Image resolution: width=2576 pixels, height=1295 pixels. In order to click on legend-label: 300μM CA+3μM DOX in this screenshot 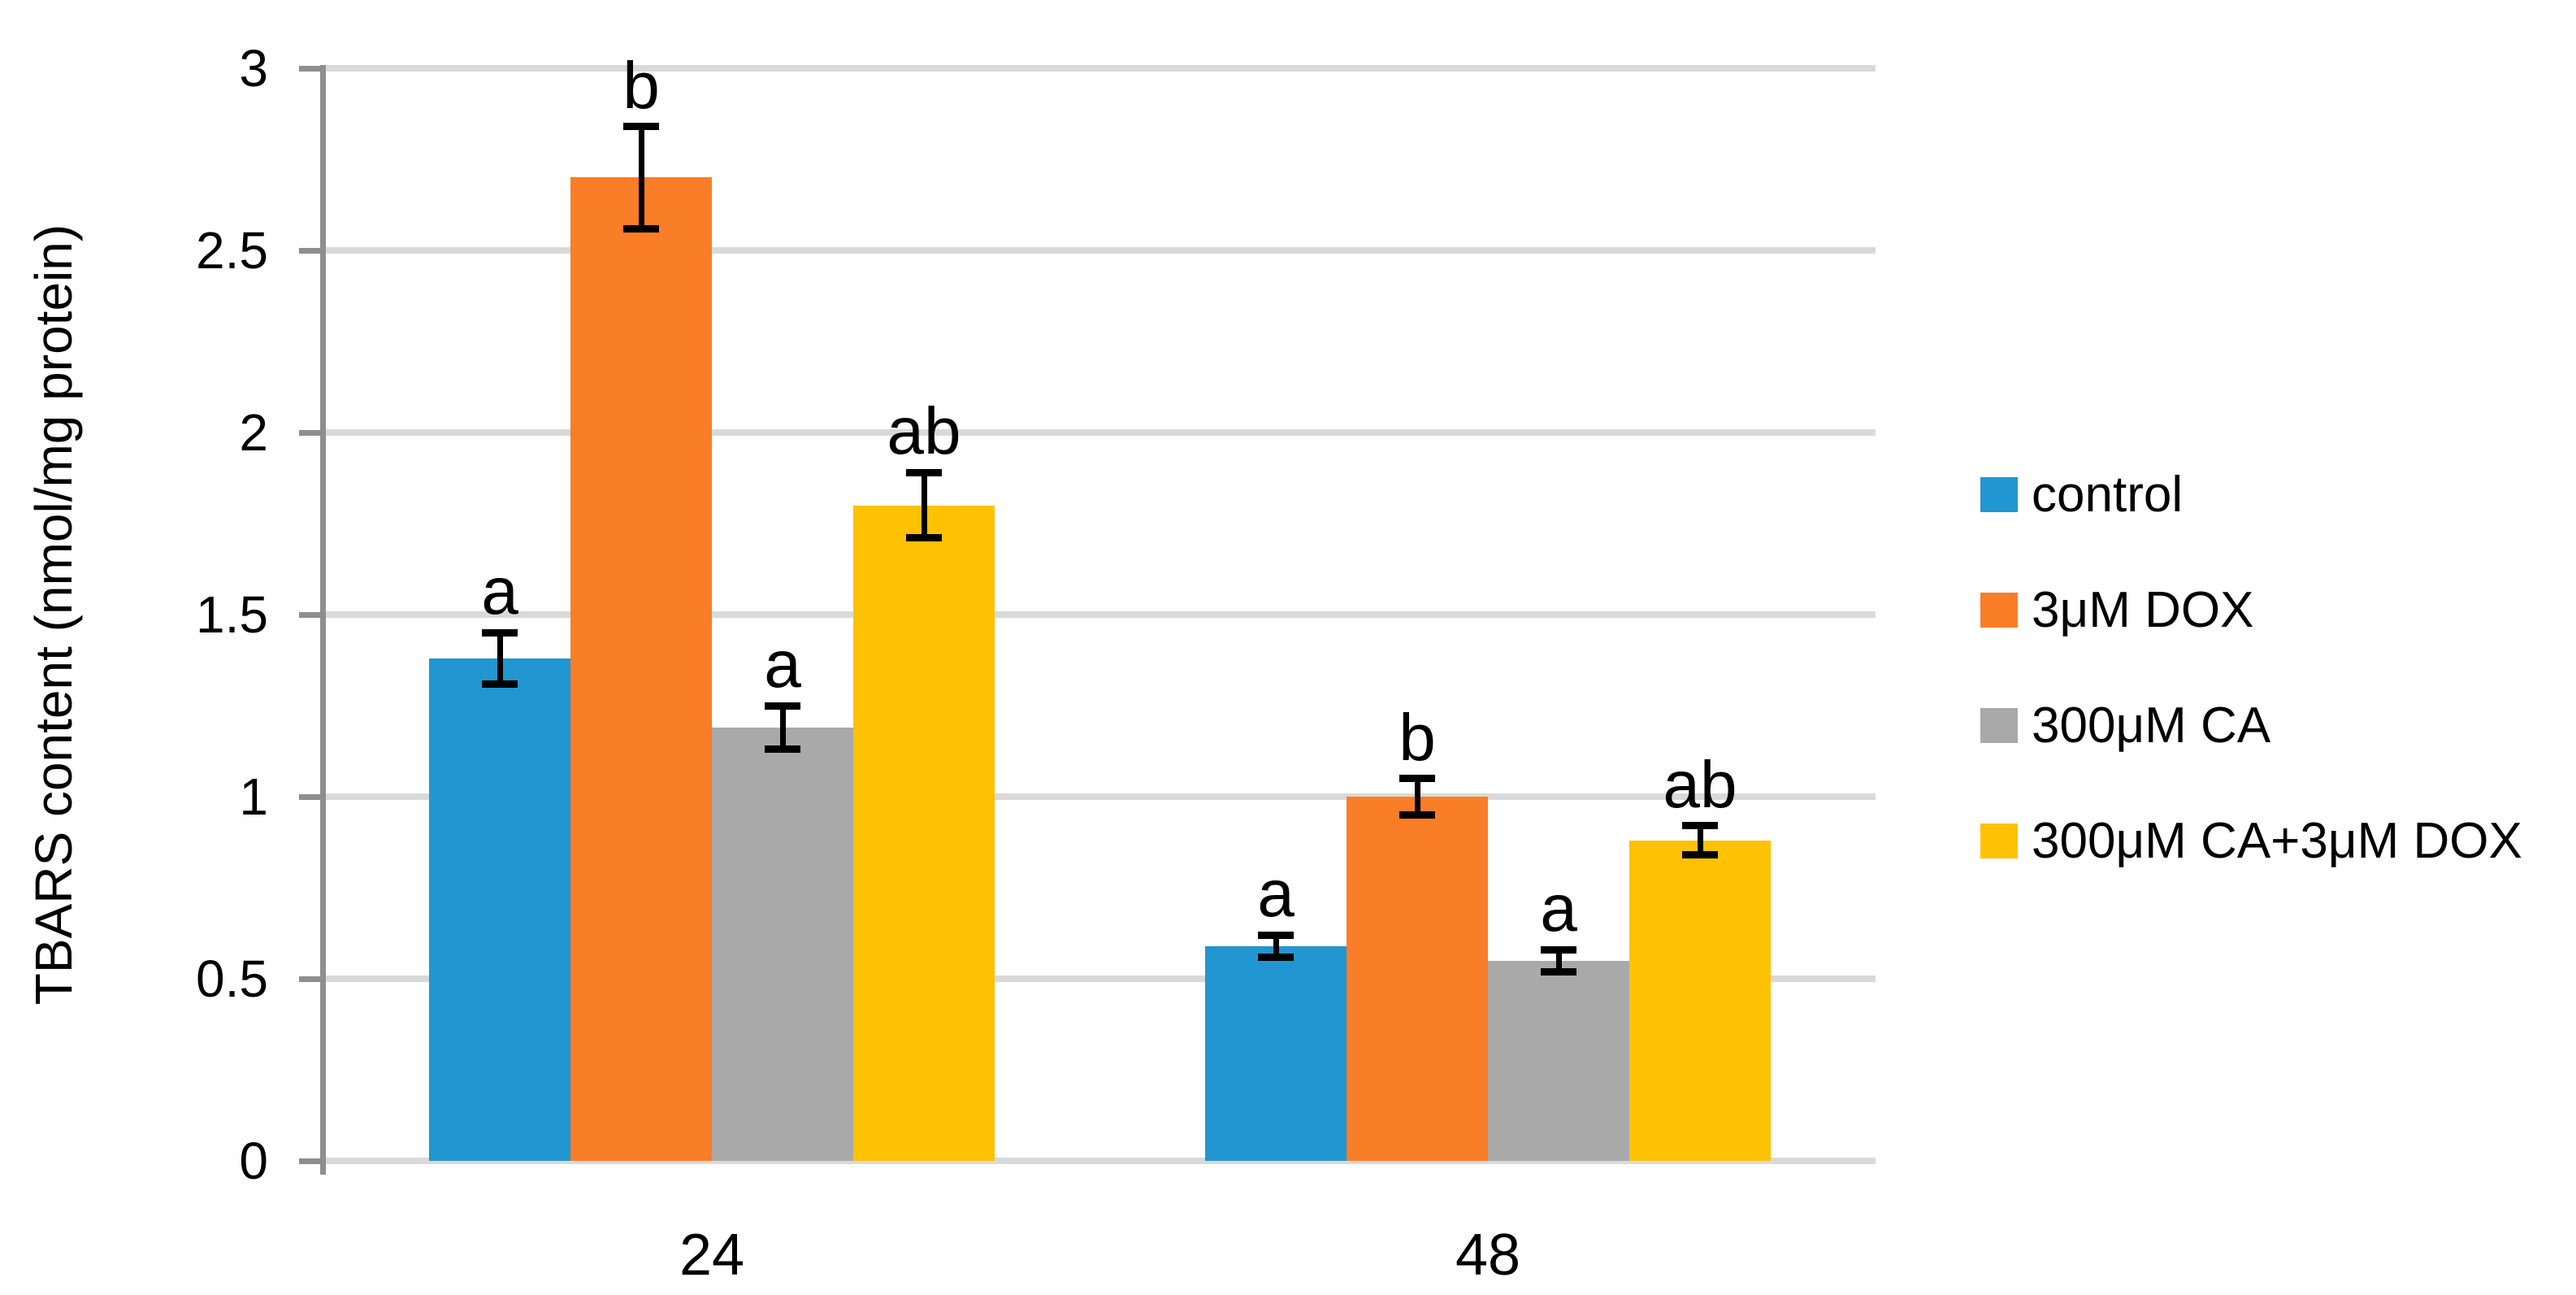, I will do `click(2277, 840)`.